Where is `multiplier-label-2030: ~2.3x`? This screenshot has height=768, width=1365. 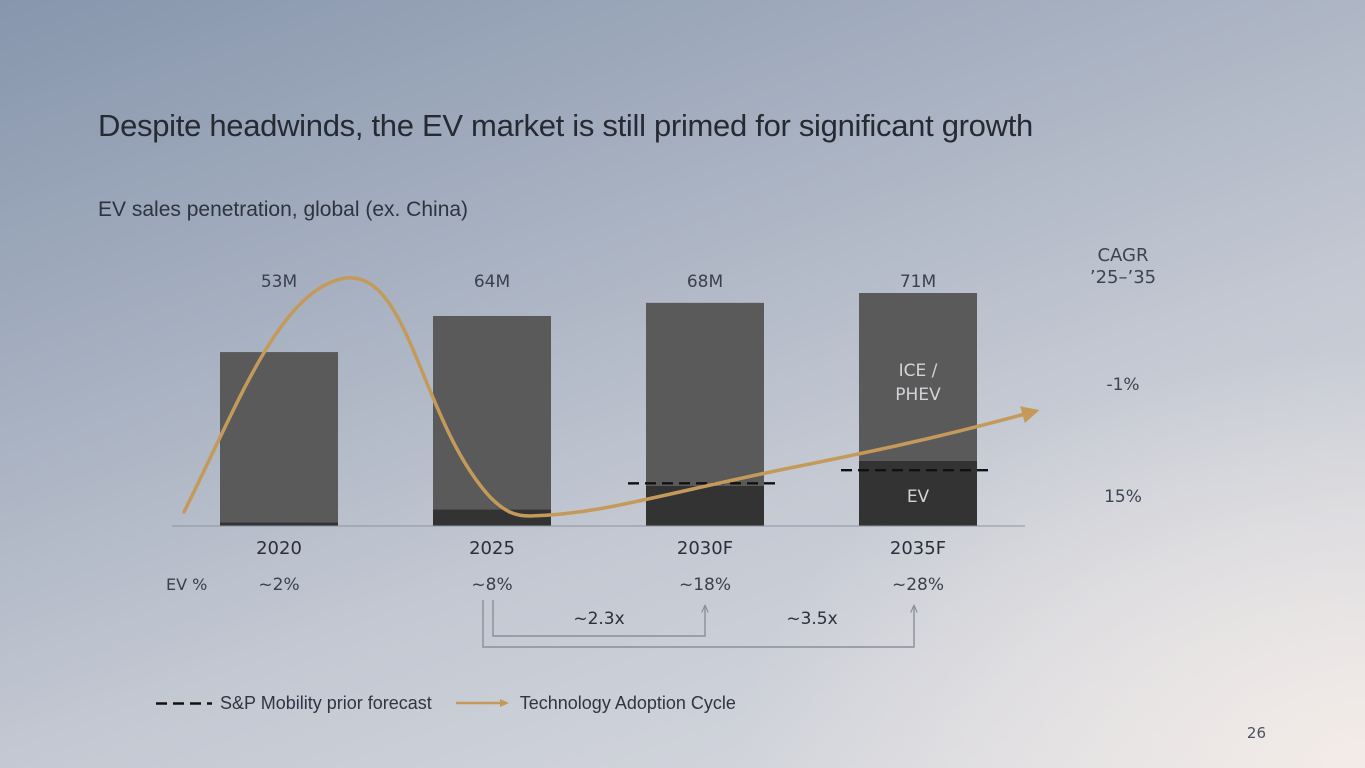
multiplier-label-2030: ~2.3x is located at coordinates (598, 619).